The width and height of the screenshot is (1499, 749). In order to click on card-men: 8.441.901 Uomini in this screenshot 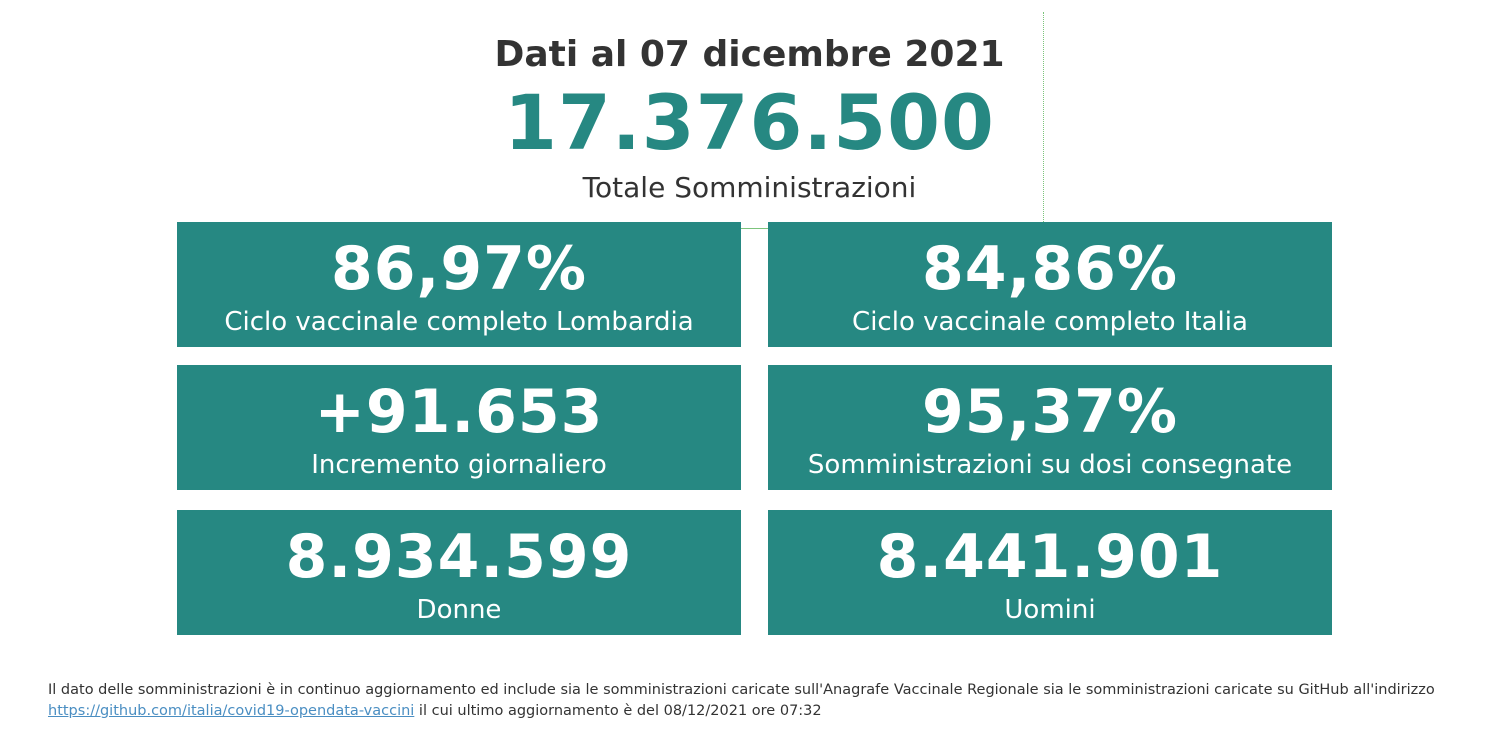, I will do `click(1050, 572)`.